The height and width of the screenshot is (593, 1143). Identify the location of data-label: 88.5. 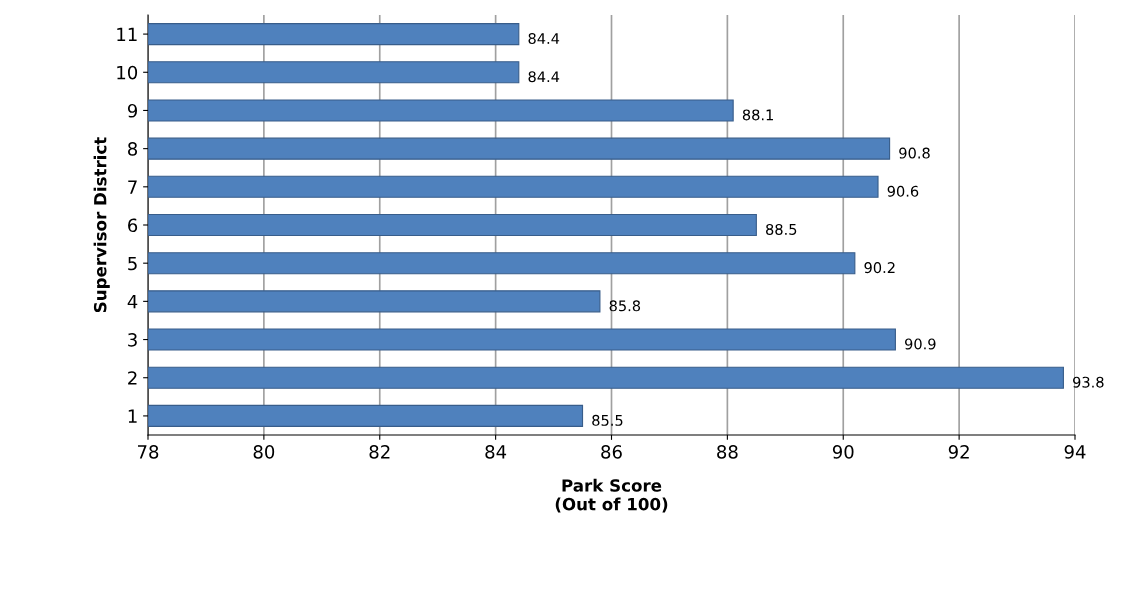
(781, 229).